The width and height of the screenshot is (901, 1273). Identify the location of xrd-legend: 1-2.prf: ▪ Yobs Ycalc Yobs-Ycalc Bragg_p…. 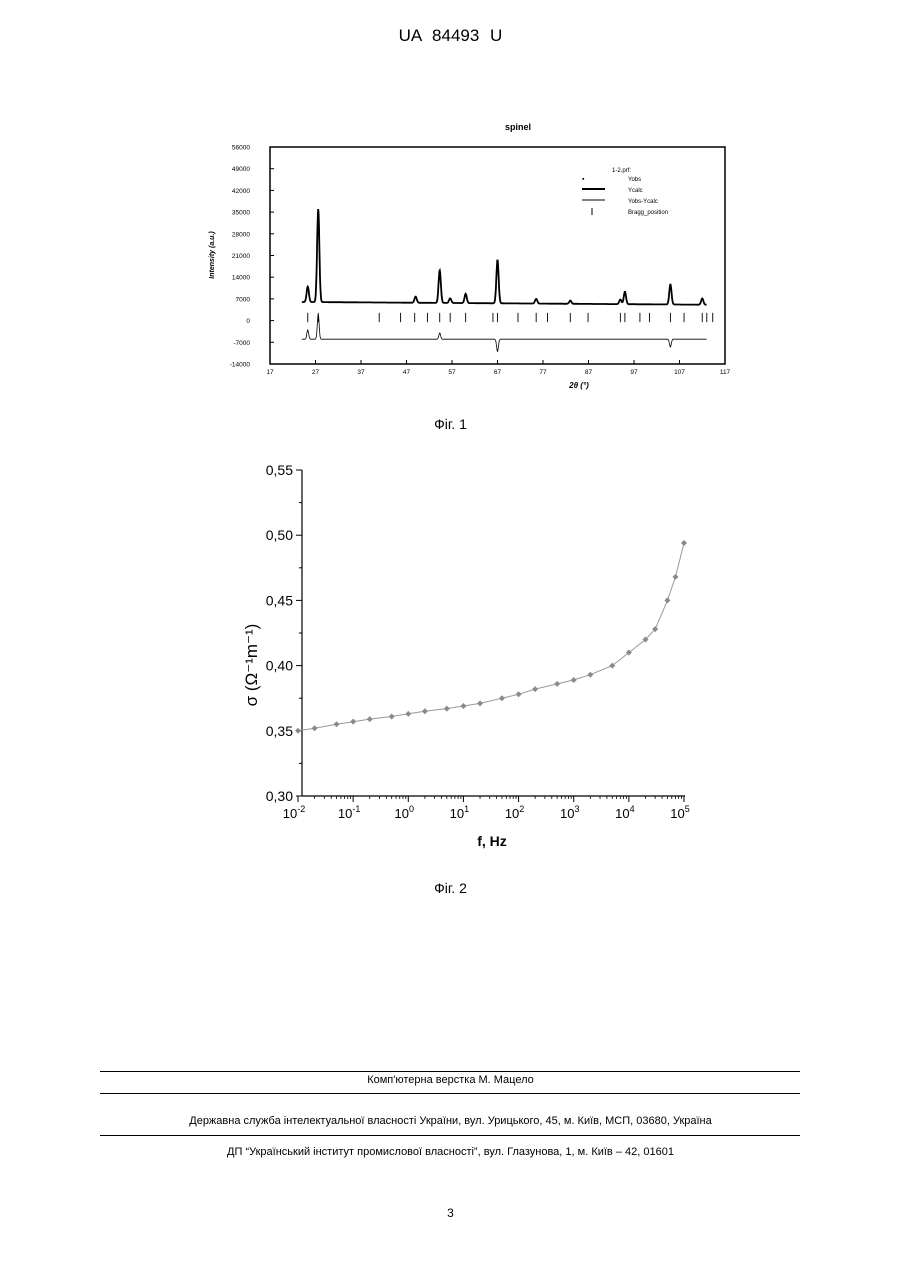
(625, 192).